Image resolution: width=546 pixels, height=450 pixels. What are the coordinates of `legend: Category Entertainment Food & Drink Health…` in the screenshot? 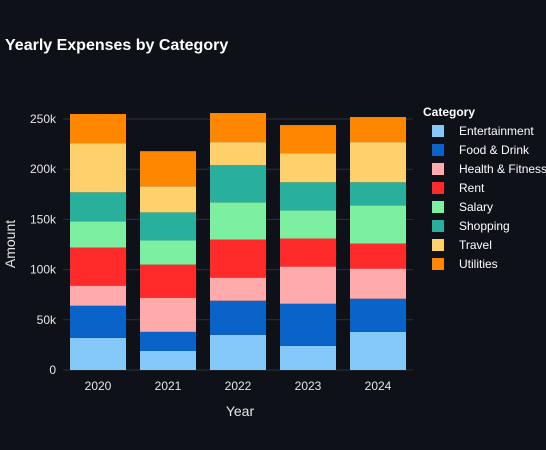 It's located at (484, 188).